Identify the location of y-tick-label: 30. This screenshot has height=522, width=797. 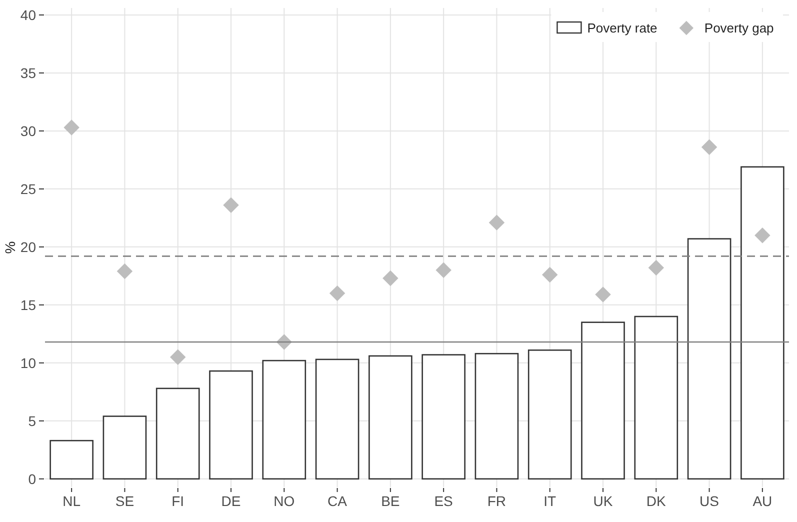
(28, 130).